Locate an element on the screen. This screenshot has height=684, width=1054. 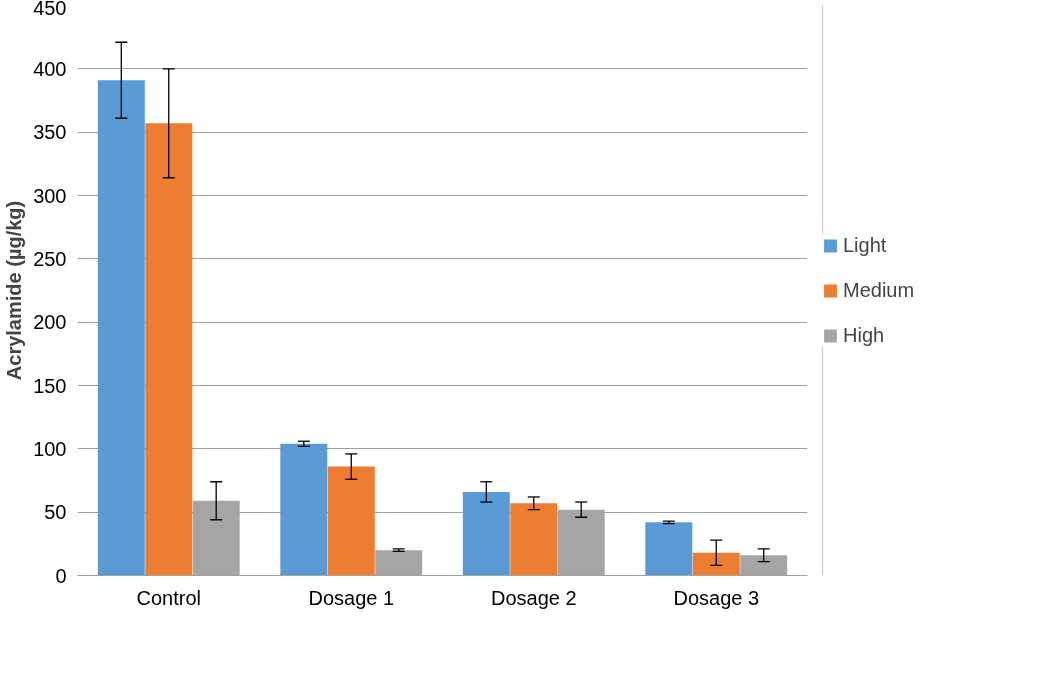
y-axis-title: Acrylamide (µg/kg) is located at coordinates (14, 290).